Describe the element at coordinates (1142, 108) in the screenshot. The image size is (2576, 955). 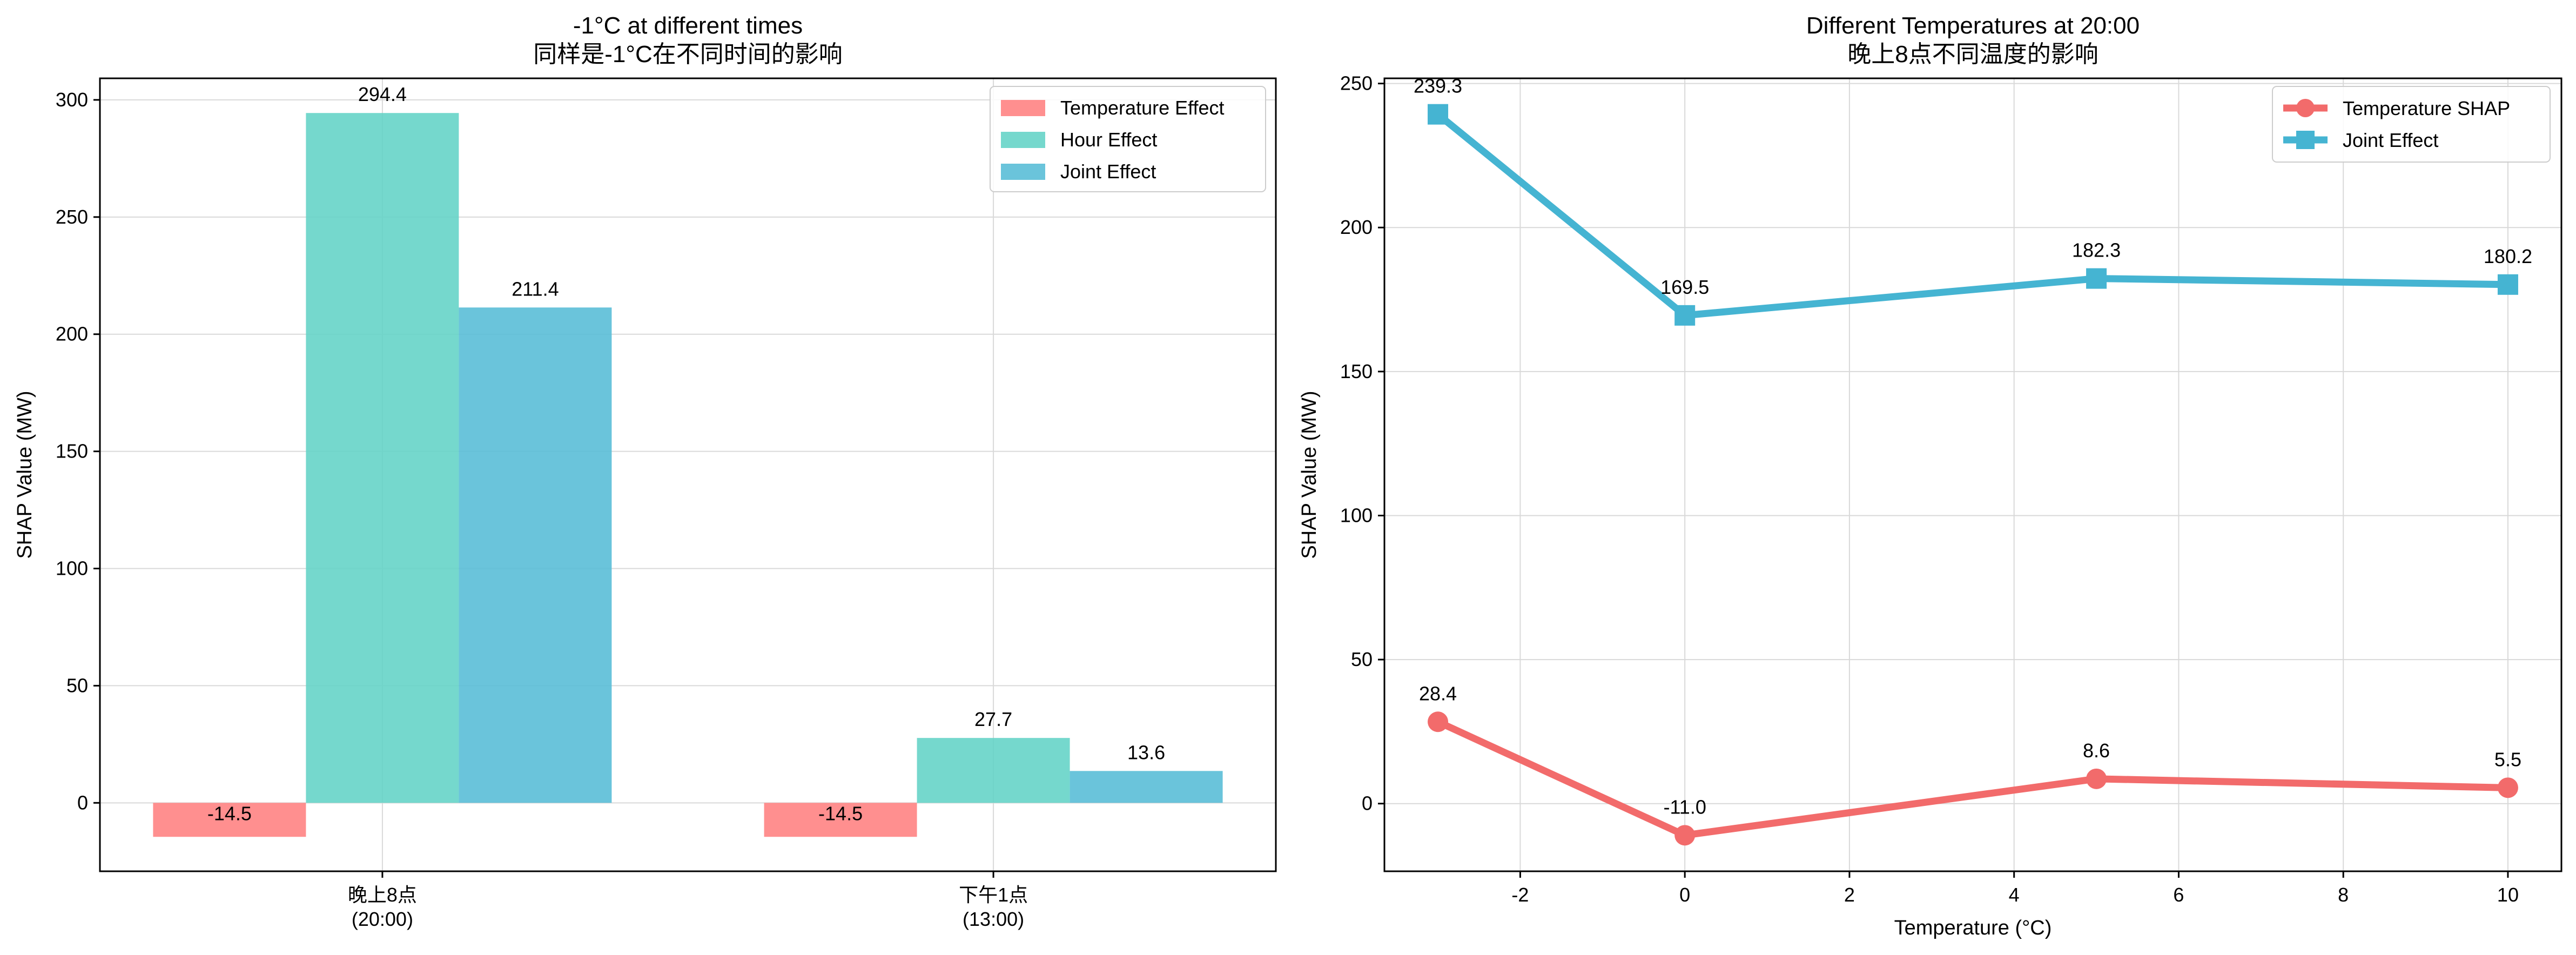
I see `legend-label: Temperature Effect` at that location.